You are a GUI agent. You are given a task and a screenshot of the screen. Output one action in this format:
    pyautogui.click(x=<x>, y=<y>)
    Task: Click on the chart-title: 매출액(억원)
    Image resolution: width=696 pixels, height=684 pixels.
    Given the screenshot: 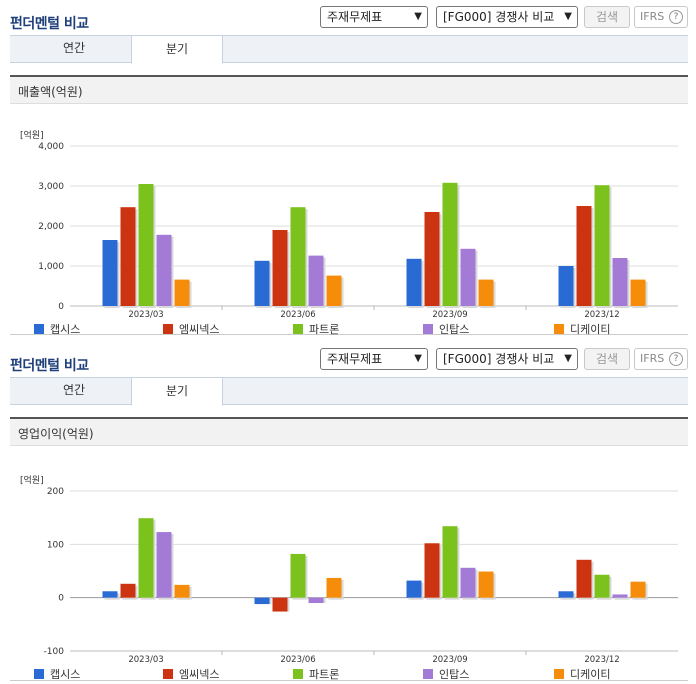 What is the action you would take?
    pyautogui.click(x=50, y=92)
    